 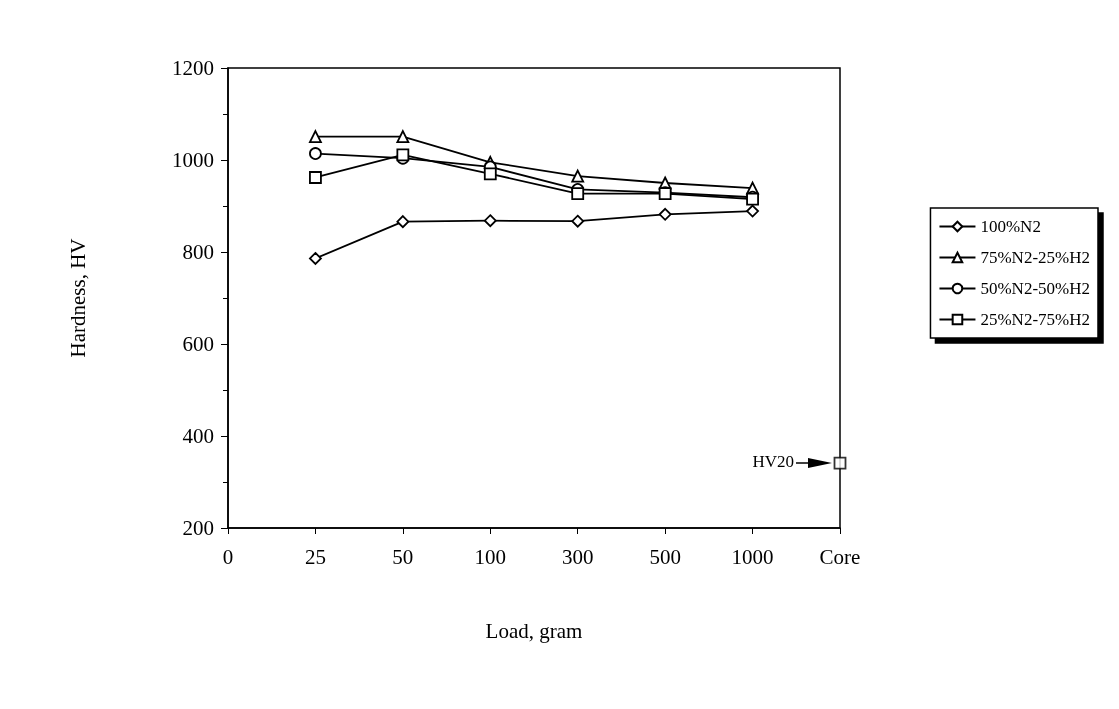 I want to click on y-axis-title: Hardness, HV, so click(x=77, y=298).